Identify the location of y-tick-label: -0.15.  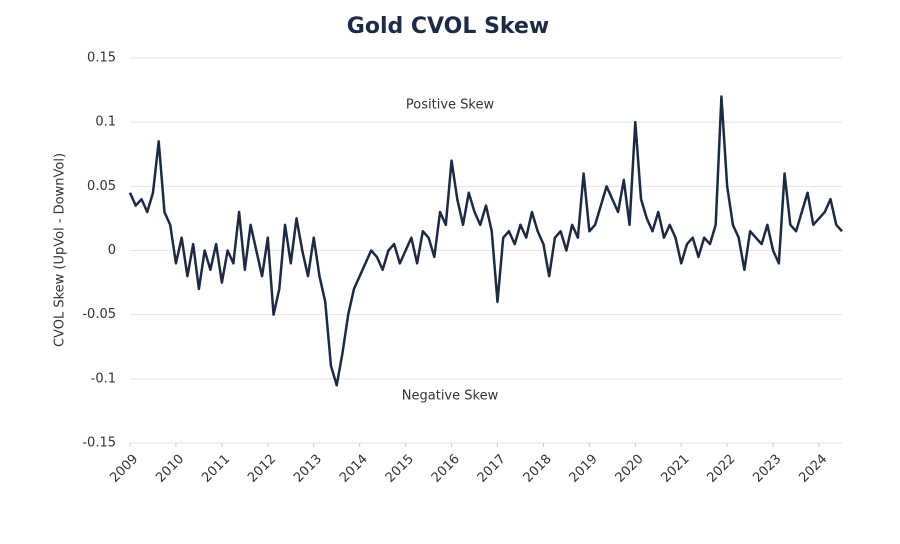
(99, 443).